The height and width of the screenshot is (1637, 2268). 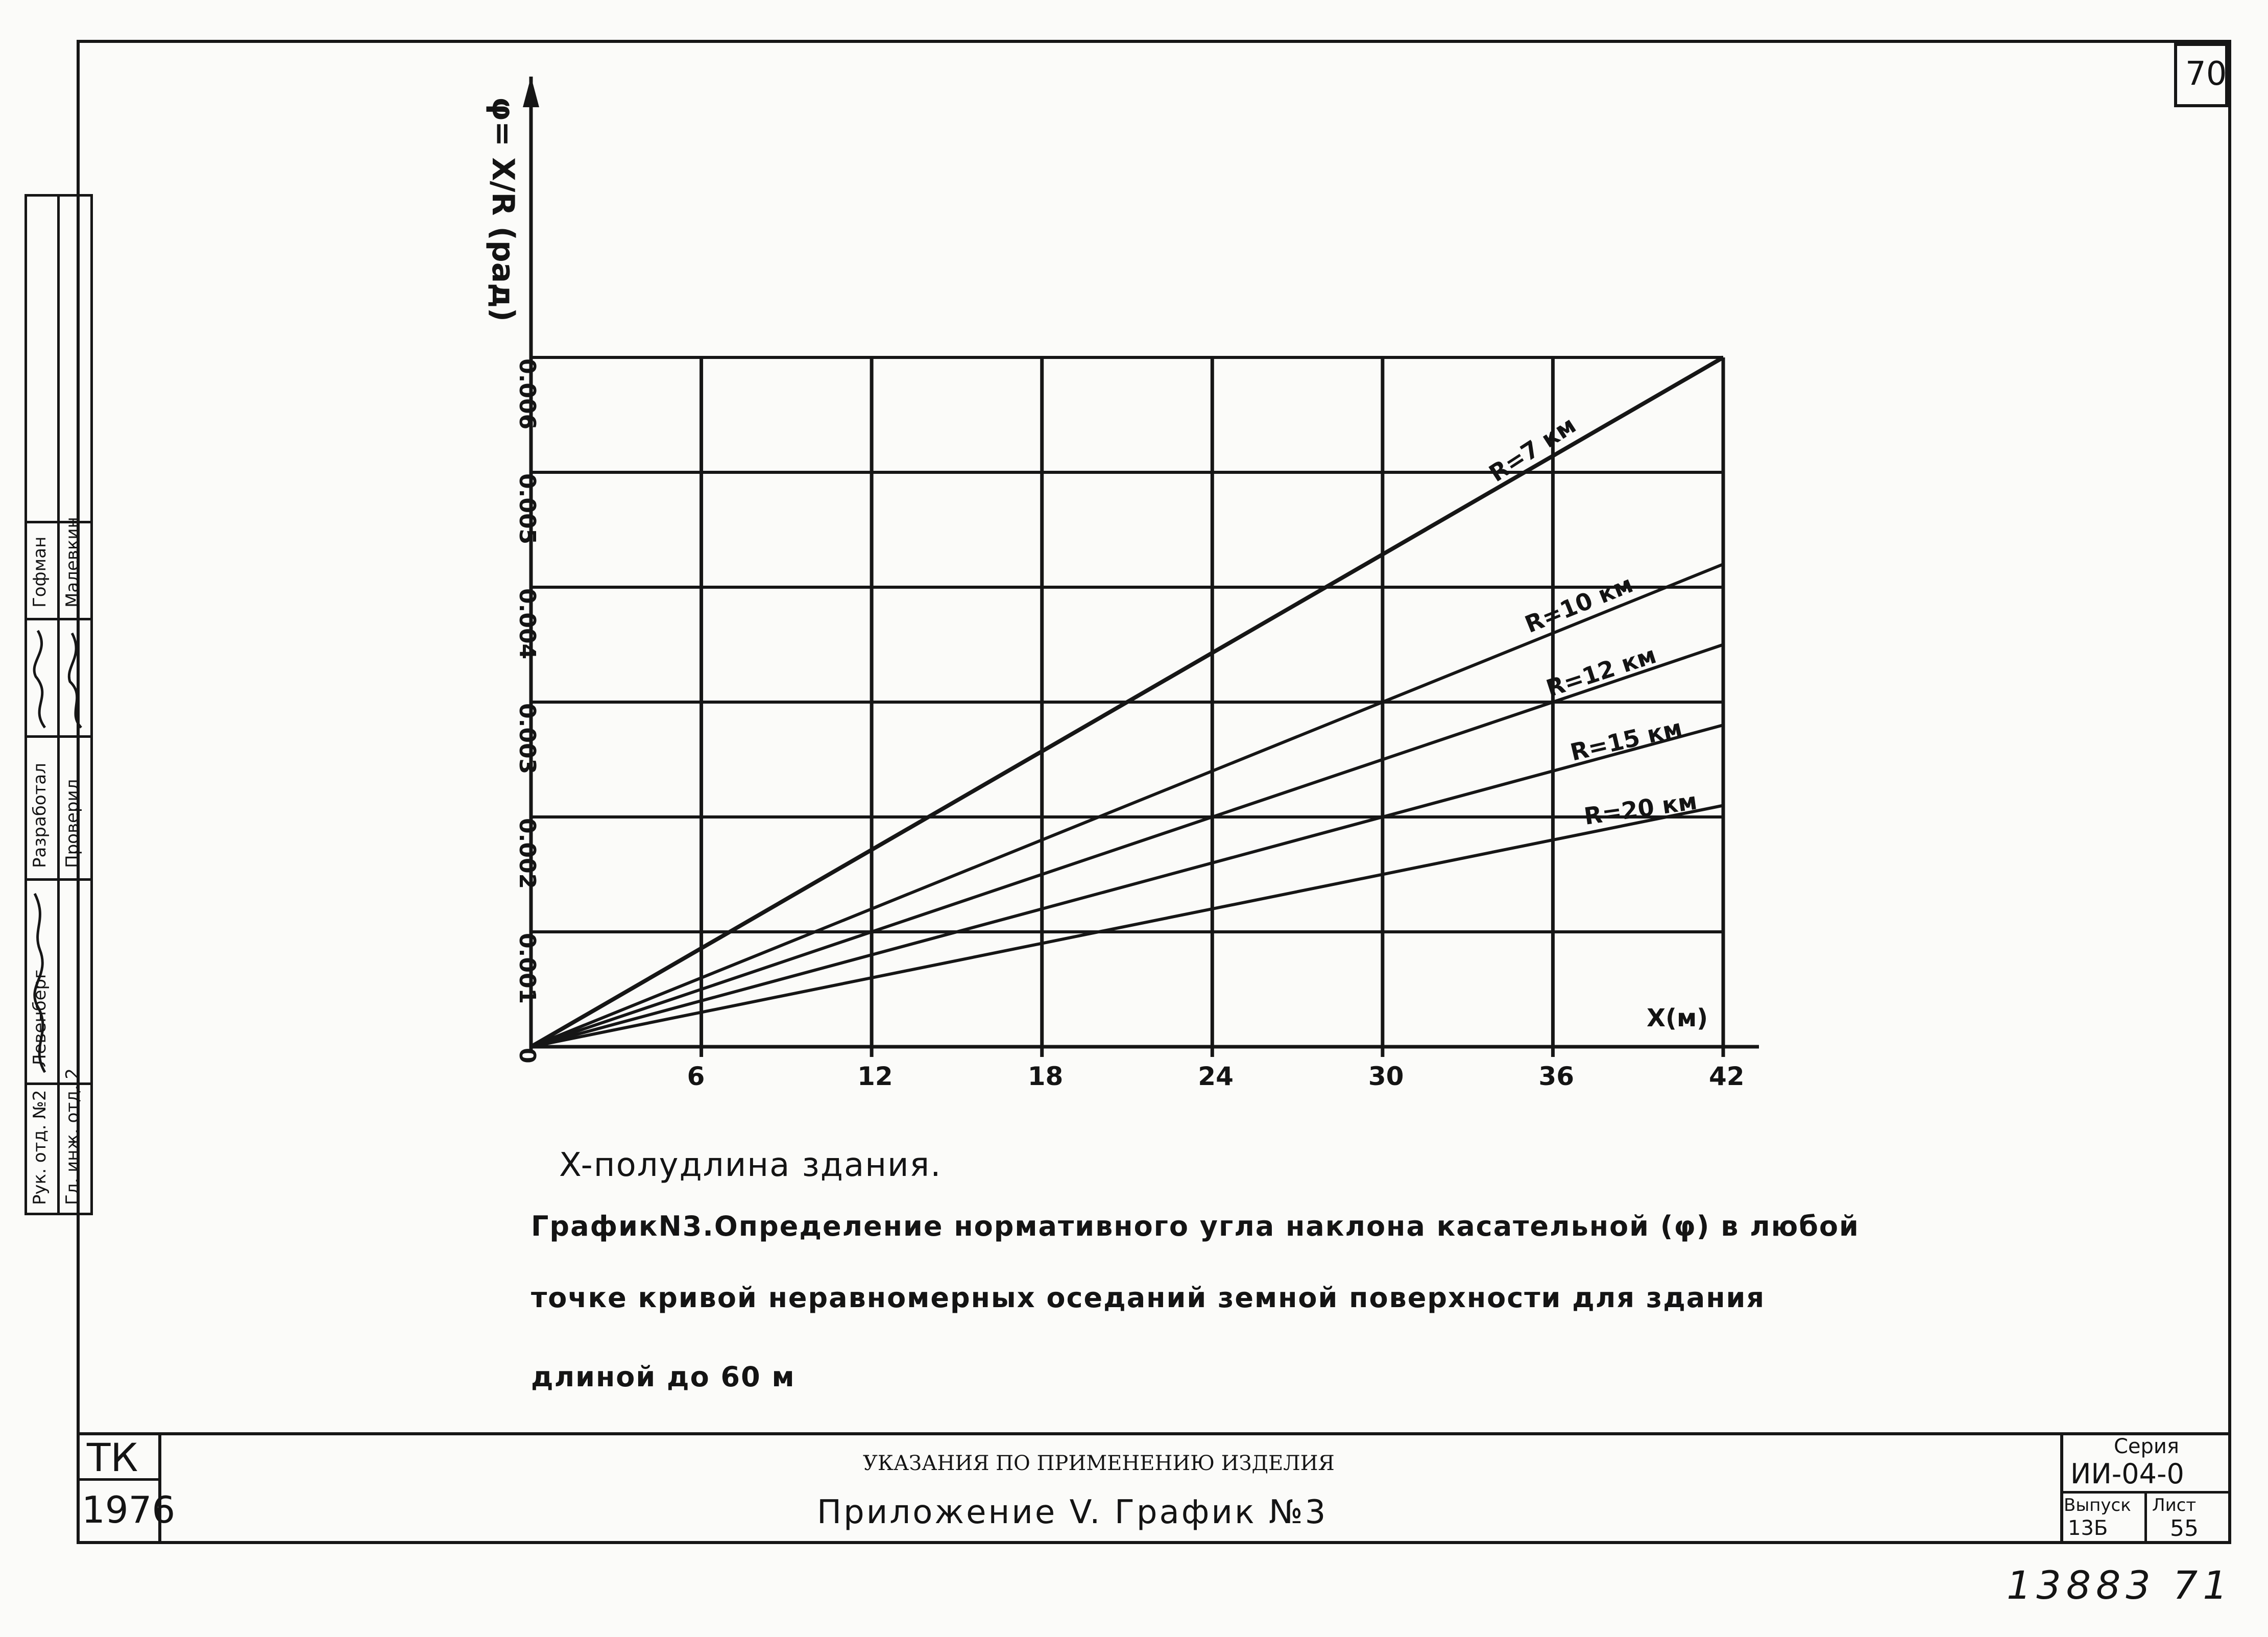 I want to click on title-line-1: УКАЗАНИЯ ПО ПРИМЕНЕНИЮ ИЗДЕЛИЯ, so click(x=1099, y=1463).